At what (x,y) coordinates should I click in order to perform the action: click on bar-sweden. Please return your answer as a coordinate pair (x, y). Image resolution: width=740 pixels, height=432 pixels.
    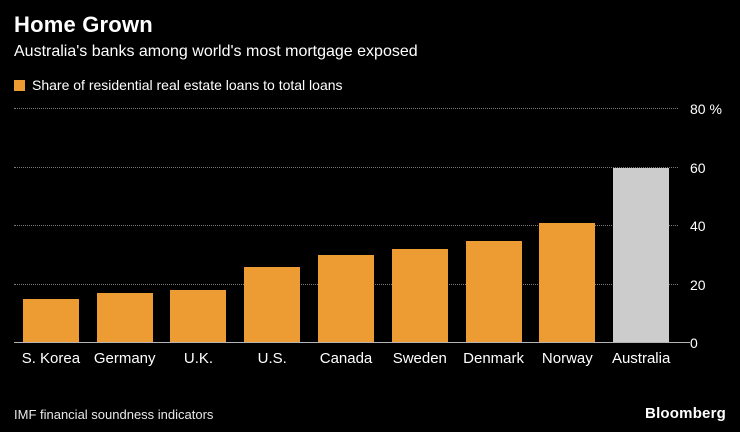
    Looking at the image, I should click on (419, 296).